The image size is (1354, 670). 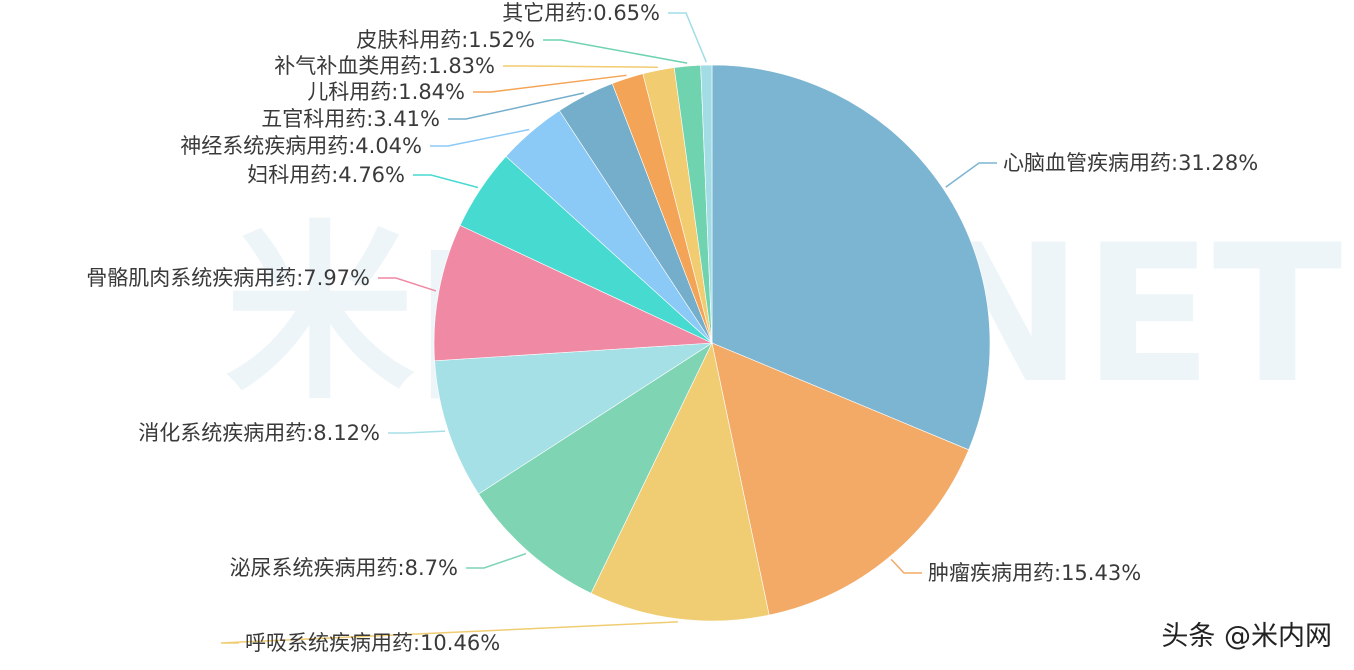 What do you see at coordinates (386, 92) in the screenshot?
I see `slice-label: 儿科用药:1.84%` at bounding box center [386, 92].